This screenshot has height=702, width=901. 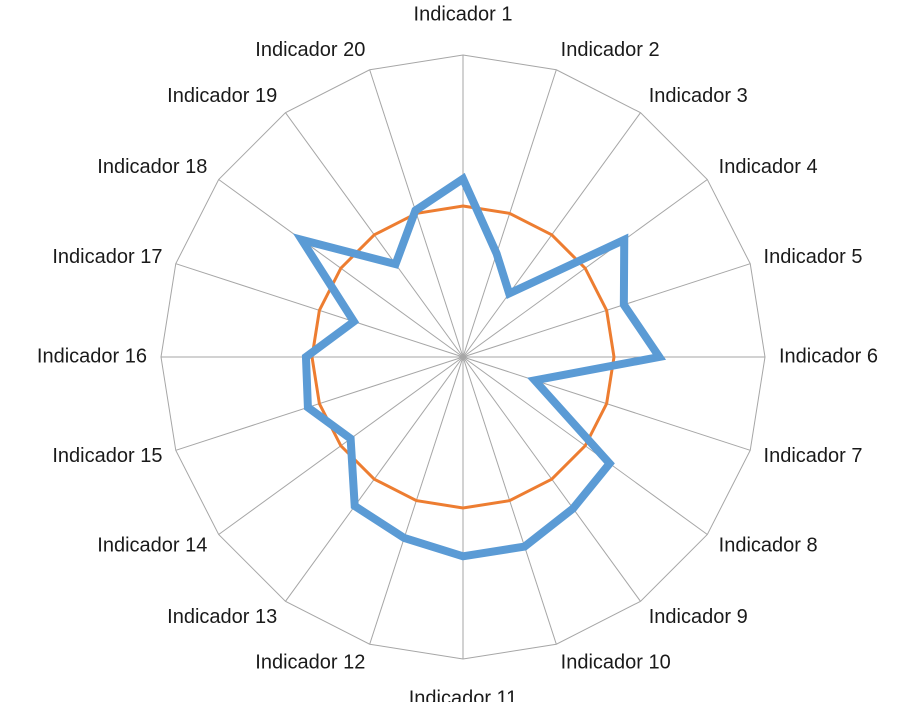 I want to click on series-line, so click(x=463, y=357).